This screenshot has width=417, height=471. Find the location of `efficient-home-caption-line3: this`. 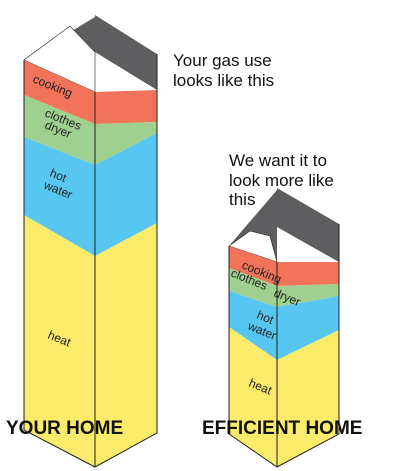

efficient-home-caption-line3: this is located at coordinates (242, 199).